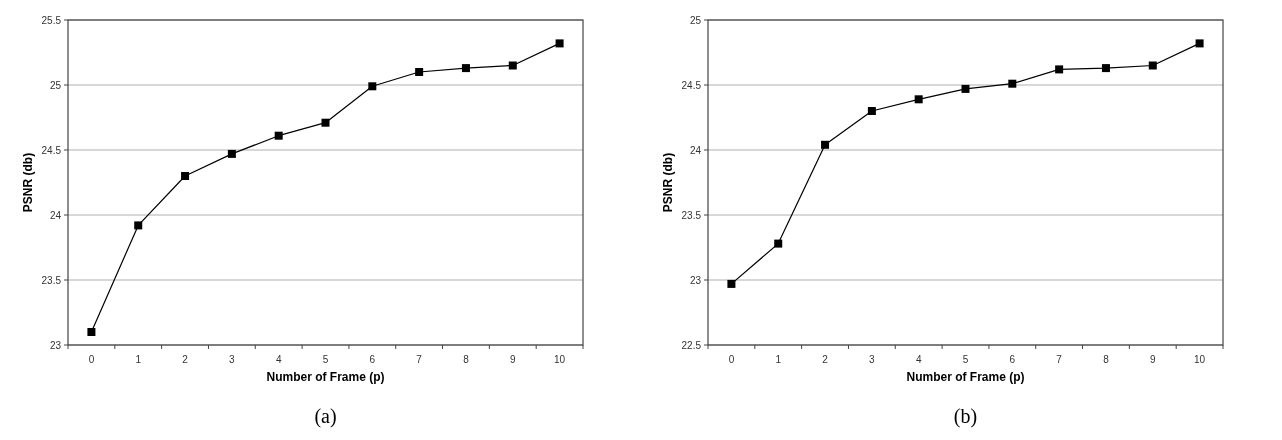  Describe the element at coordinates (691, 345) in the screenshot. I see `y-tick-label: 22.5` at that location.